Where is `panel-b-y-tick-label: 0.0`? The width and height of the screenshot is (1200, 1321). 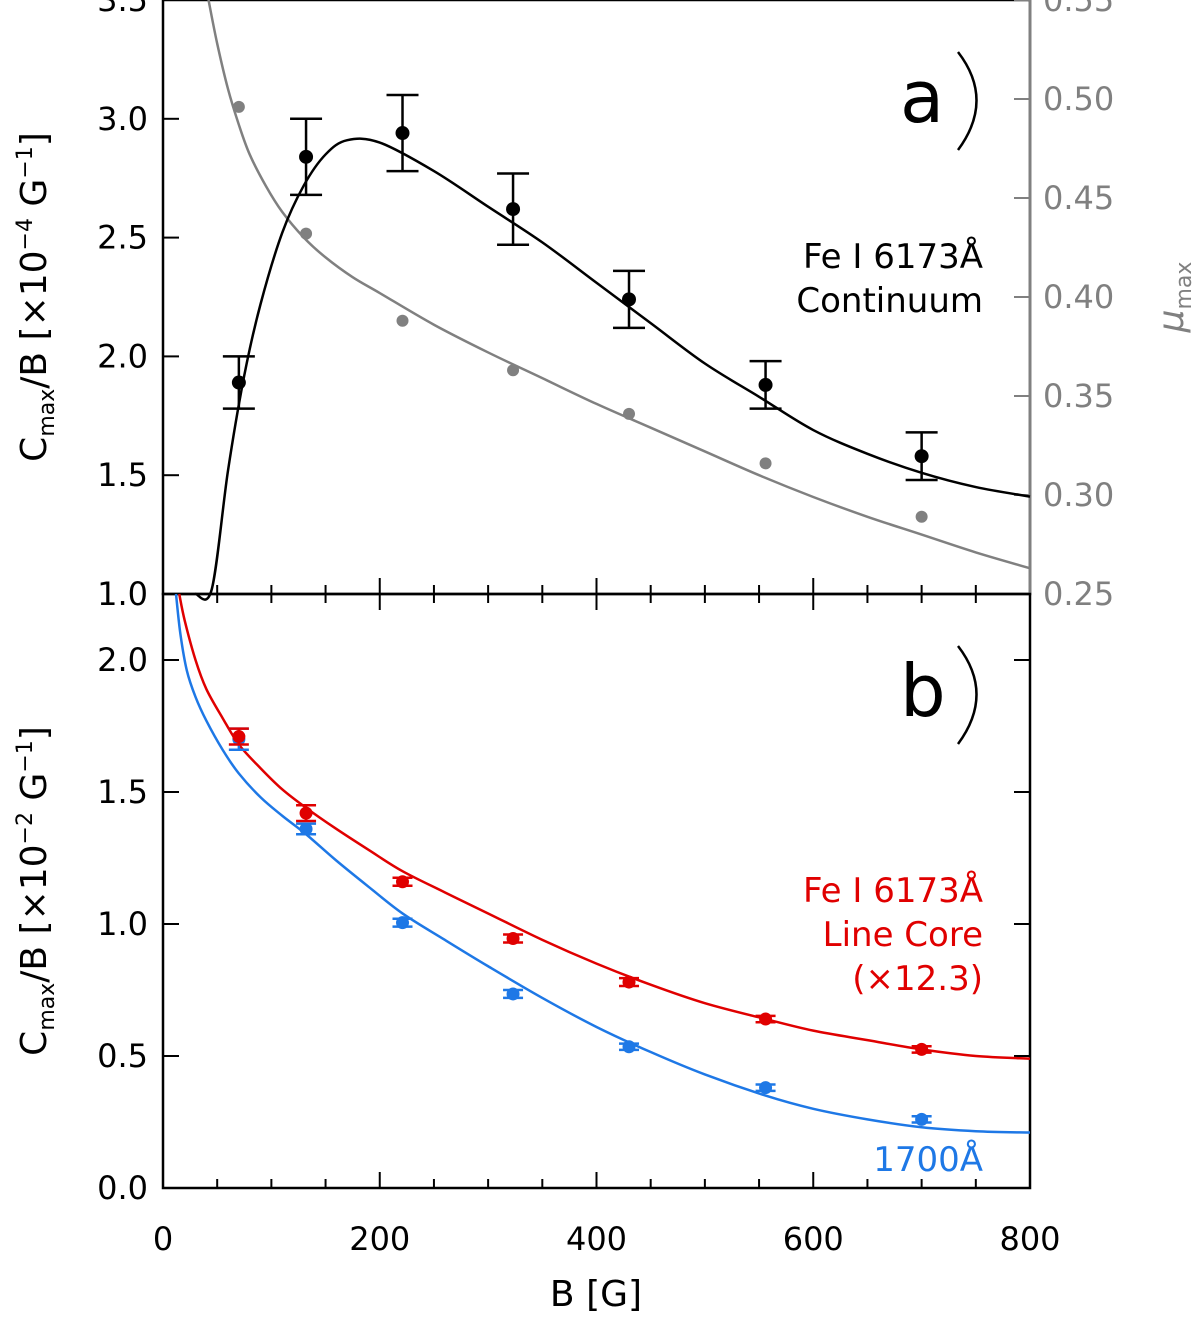 panel-b-y-tick-label: 0.0 is located at coordinates (122, 1188).